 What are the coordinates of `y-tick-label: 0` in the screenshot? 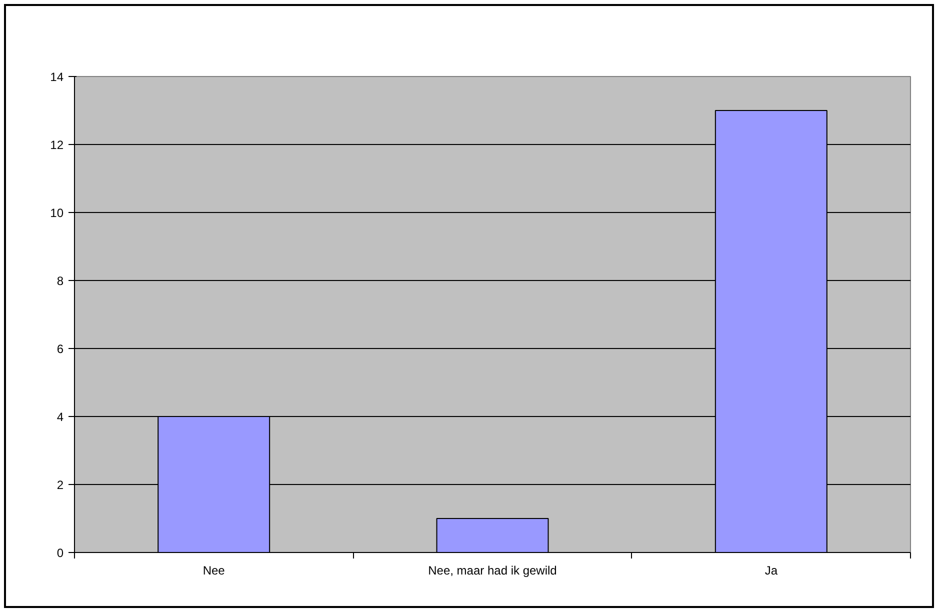 It's located at (60, 553).